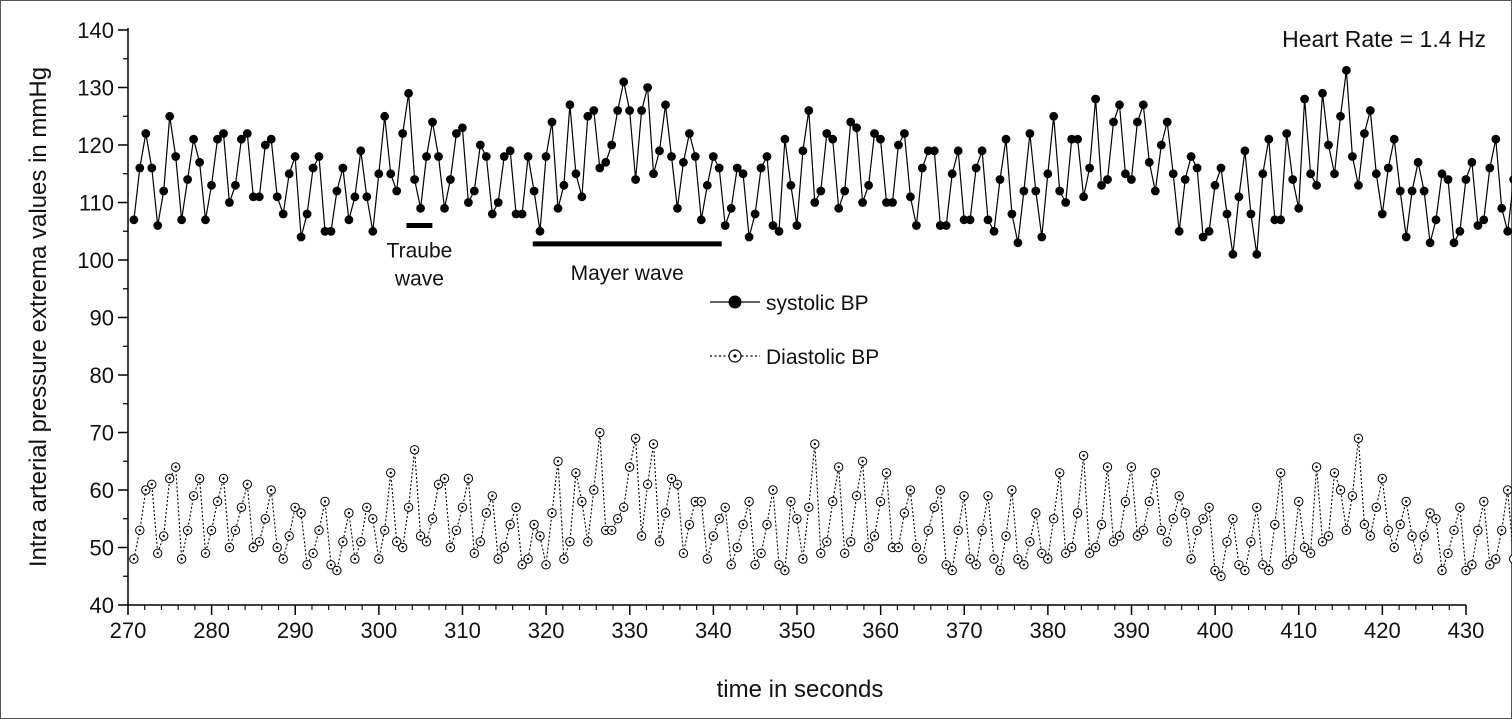 This screenshot has width=1512, height=719. I want to click on y-axis: 40 50 60 70 80 90 100 110 120 130 140, so click(103, 318).